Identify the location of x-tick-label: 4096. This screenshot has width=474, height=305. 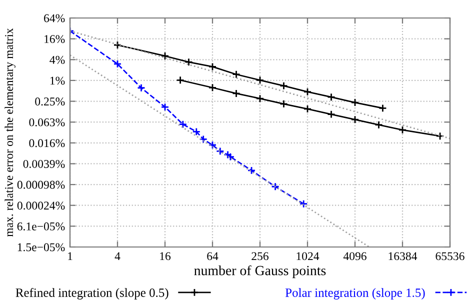
(354, 256).